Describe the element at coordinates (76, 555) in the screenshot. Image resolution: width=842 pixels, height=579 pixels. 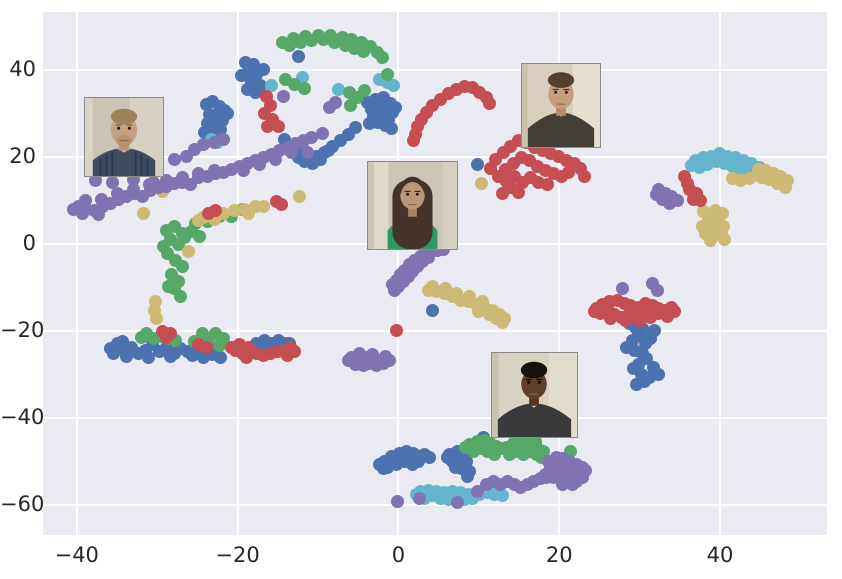
I see `x-tick-label--40: −40` at that location.